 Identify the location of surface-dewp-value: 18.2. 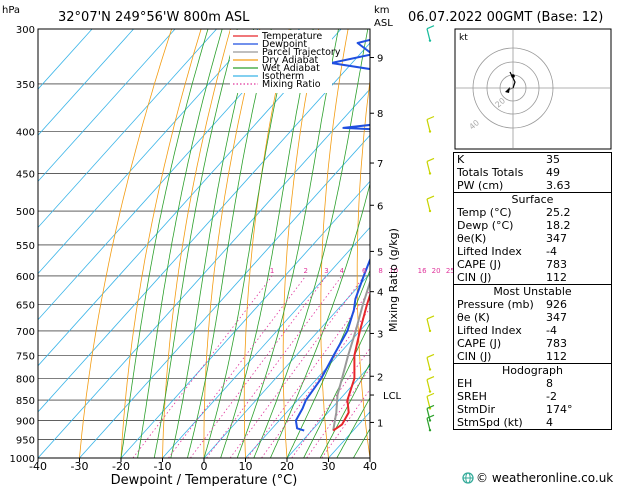
(558, 225).